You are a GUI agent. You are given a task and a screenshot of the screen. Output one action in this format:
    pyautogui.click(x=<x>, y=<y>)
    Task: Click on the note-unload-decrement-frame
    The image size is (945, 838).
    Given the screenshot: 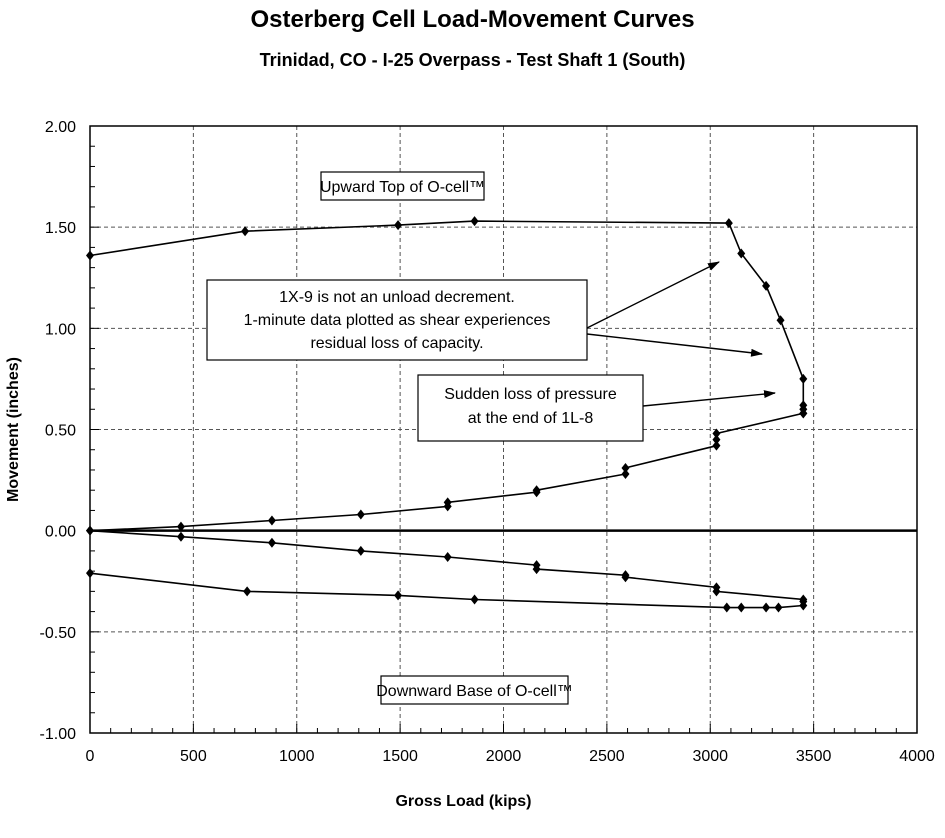 What is the action you would take?
    pyautogui.click(x=397, y=320)
    